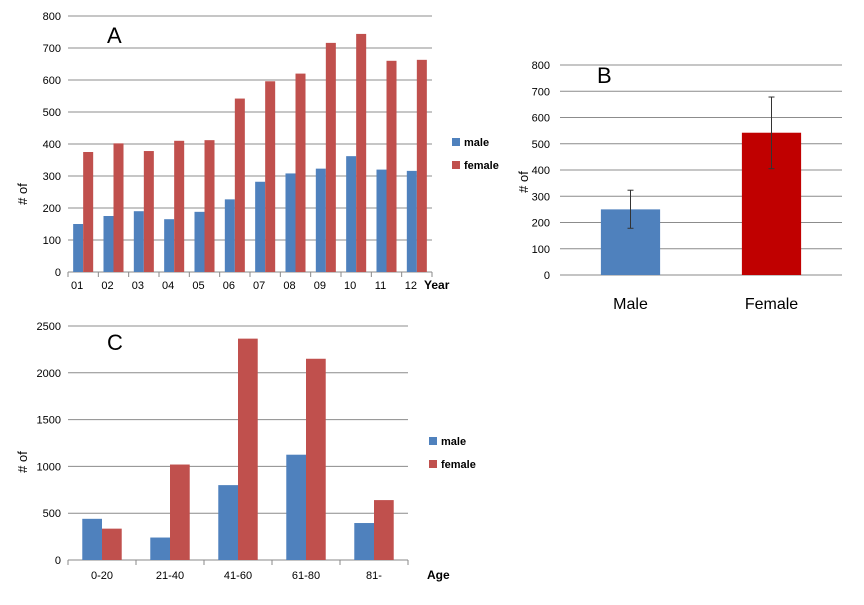 The height and width of the screenshot is (605, 864). What do you see at coordinates (458, 465) in the screenshot?
I see `chart-c-legend-female-label: female` at bounding box center [458, 465].